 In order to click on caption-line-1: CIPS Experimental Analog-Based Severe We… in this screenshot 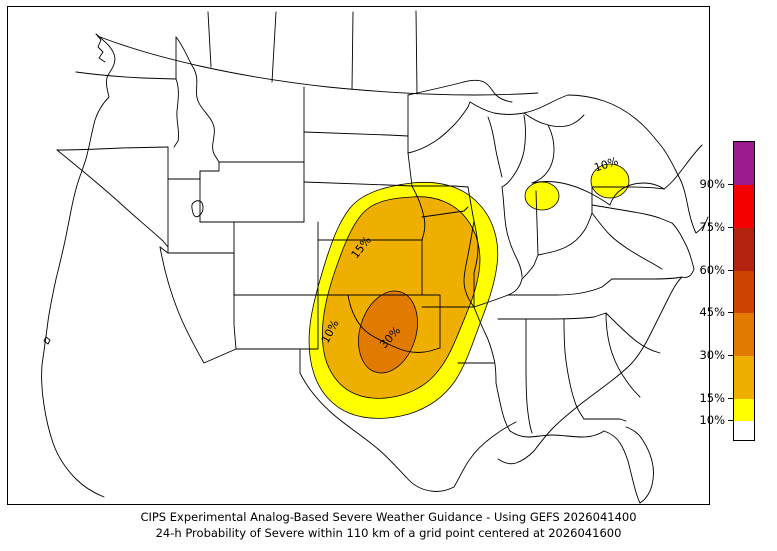, I will do `click(388, 517)`.